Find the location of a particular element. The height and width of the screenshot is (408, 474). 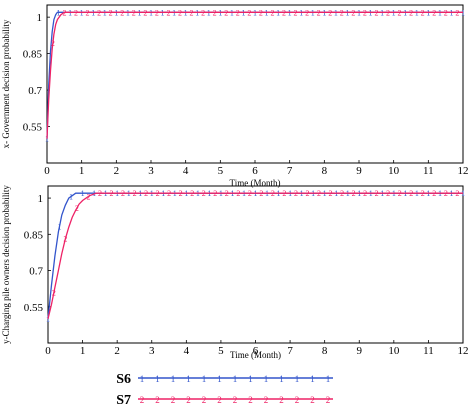

x-tick-label: 7 is located at coordinates (290, 351).